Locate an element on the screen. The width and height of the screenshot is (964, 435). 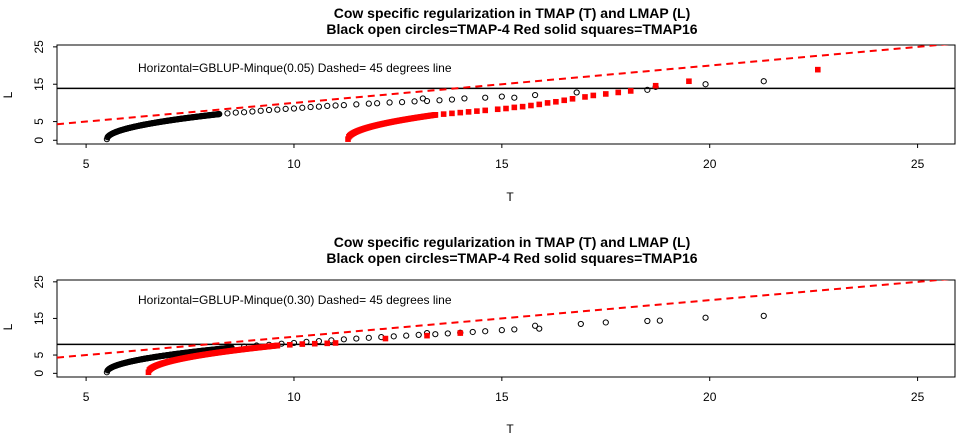
y-tick-label: 5 is located at coordinates (39, 121).